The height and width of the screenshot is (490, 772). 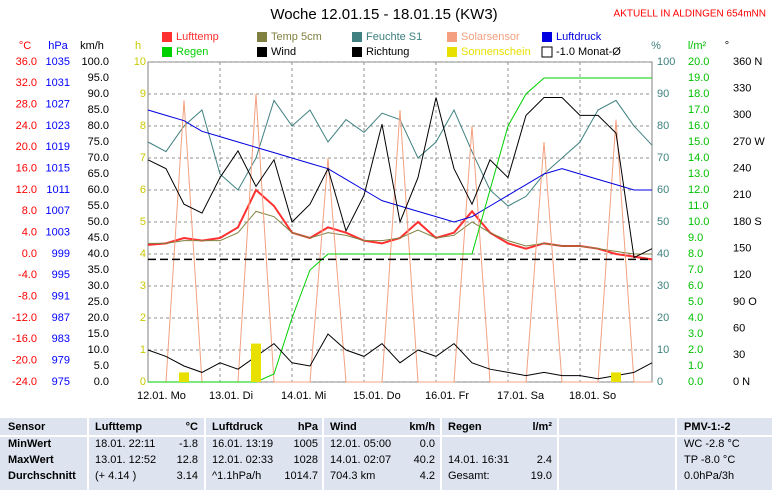 What do you see at coordinates (61, 339) in the screenshot?
I see `y-tick-label: 983` at bounding box center [61, 339].